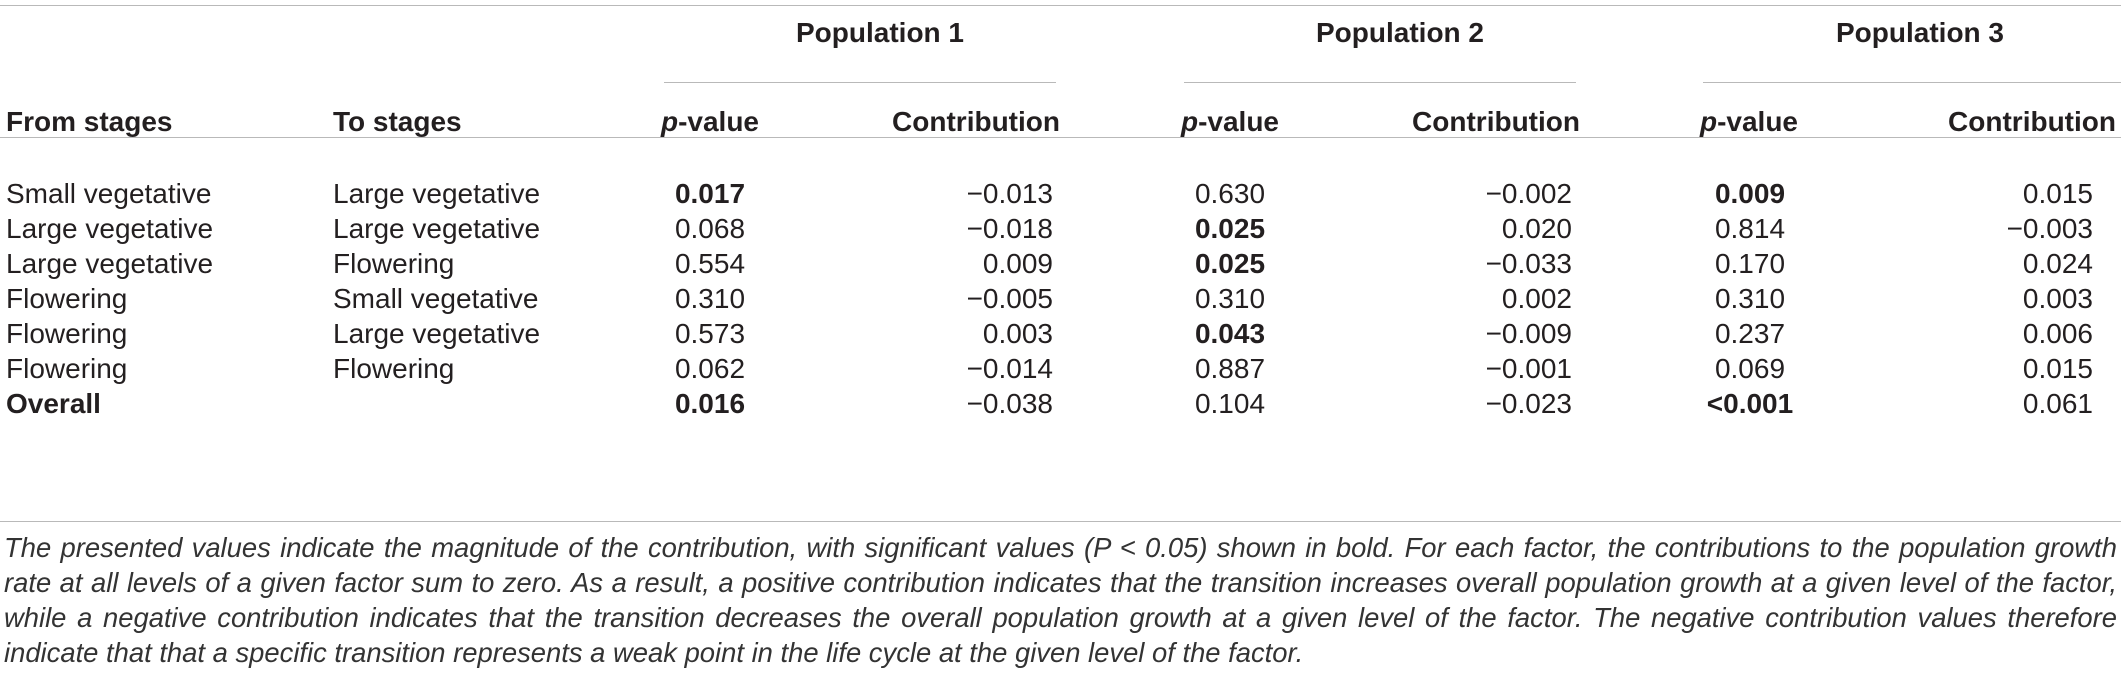 The image size is (2121, 674). I want to click on cell-c2: −0.002, so click(1528, 193).